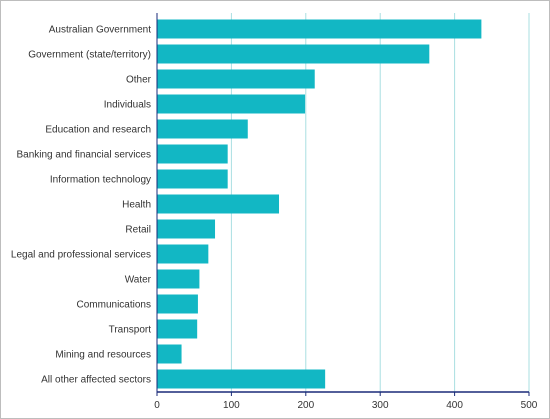 This screenshot has height=419, width=550. I want to click on category-label: Government (state/territory), so click(89, 55).